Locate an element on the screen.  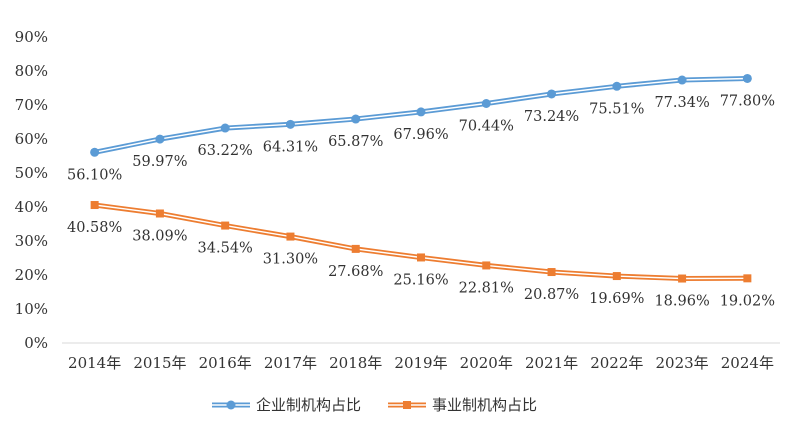
x-tick-label: 2019年 is located at coordinates (420, 363).